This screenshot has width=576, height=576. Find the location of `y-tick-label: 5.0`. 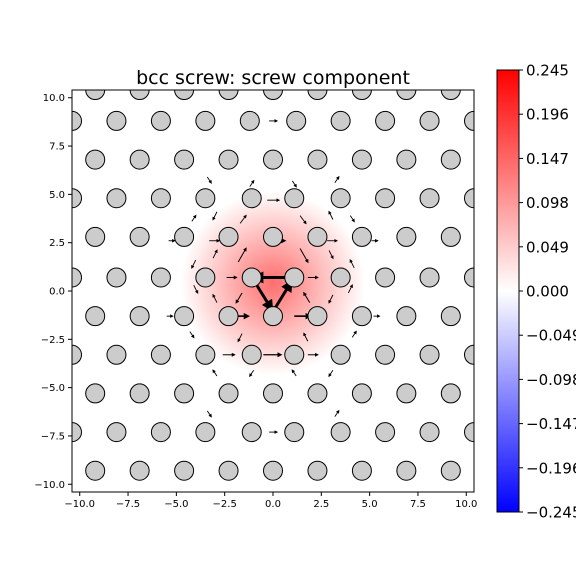

y-tick-label: 5.0 is located at coordinates (57, 195).